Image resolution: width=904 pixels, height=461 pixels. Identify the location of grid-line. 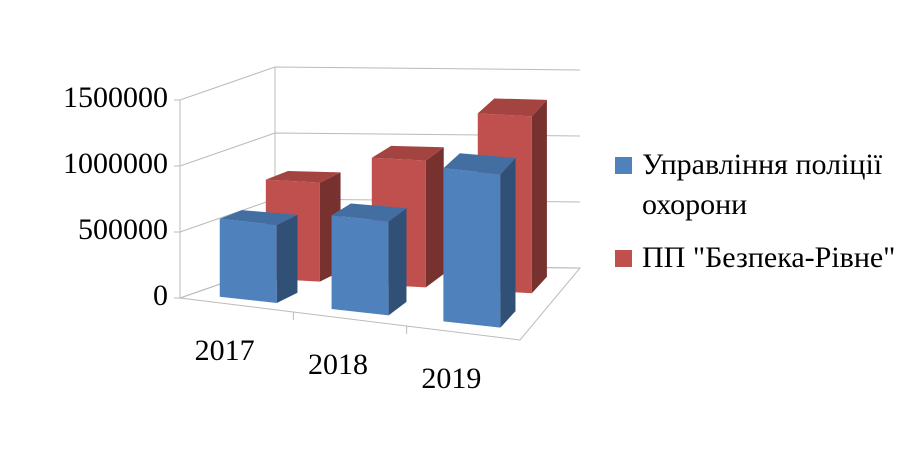
(380, 83).